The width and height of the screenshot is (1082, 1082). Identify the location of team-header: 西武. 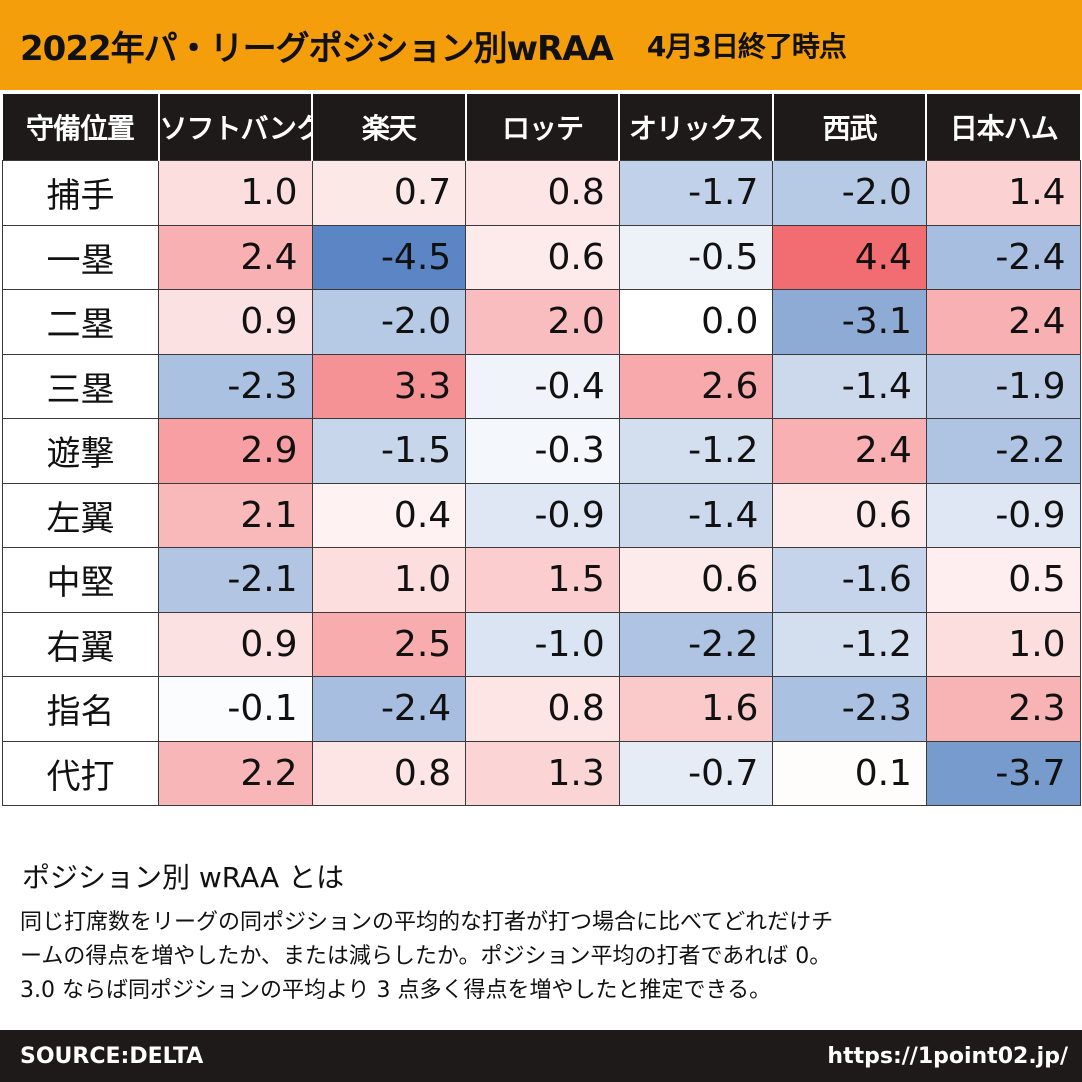
(849, 127).